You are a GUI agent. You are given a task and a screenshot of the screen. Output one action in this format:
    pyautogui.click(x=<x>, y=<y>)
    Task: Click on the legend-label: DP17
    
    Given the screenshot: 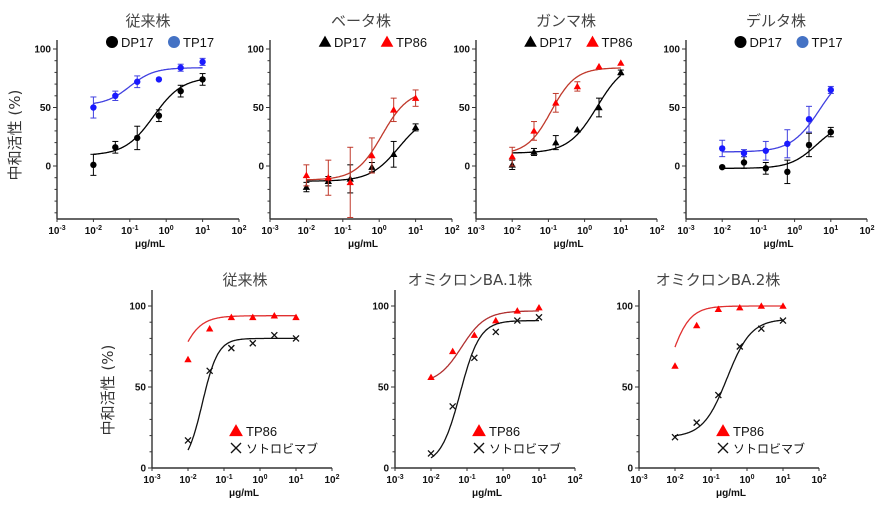 What is the action you would take?
    pyautogui.click(x=137, y=42)
    